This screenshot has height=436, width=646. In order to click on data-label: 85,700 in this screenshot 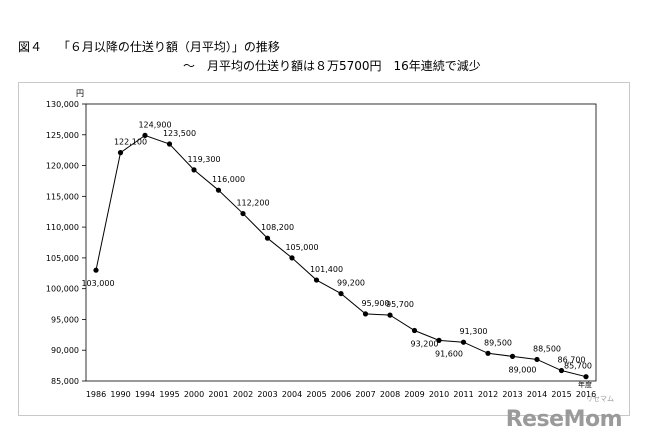, I will do `click(578, 366)`.